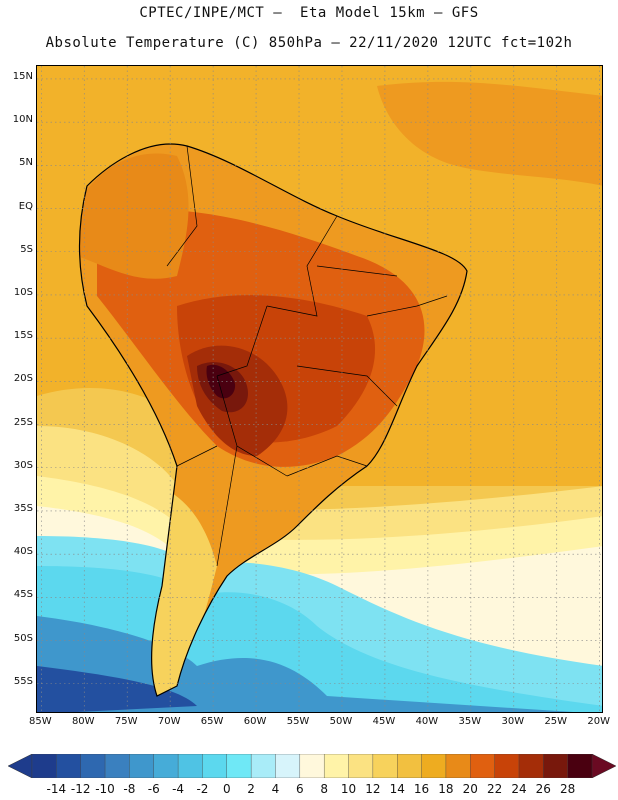 The image size is (618, 800). What do you see at coordinates (513, 721) in the screenshot?
I see `longitude-label: 30W` at bounding box center [513, 721].